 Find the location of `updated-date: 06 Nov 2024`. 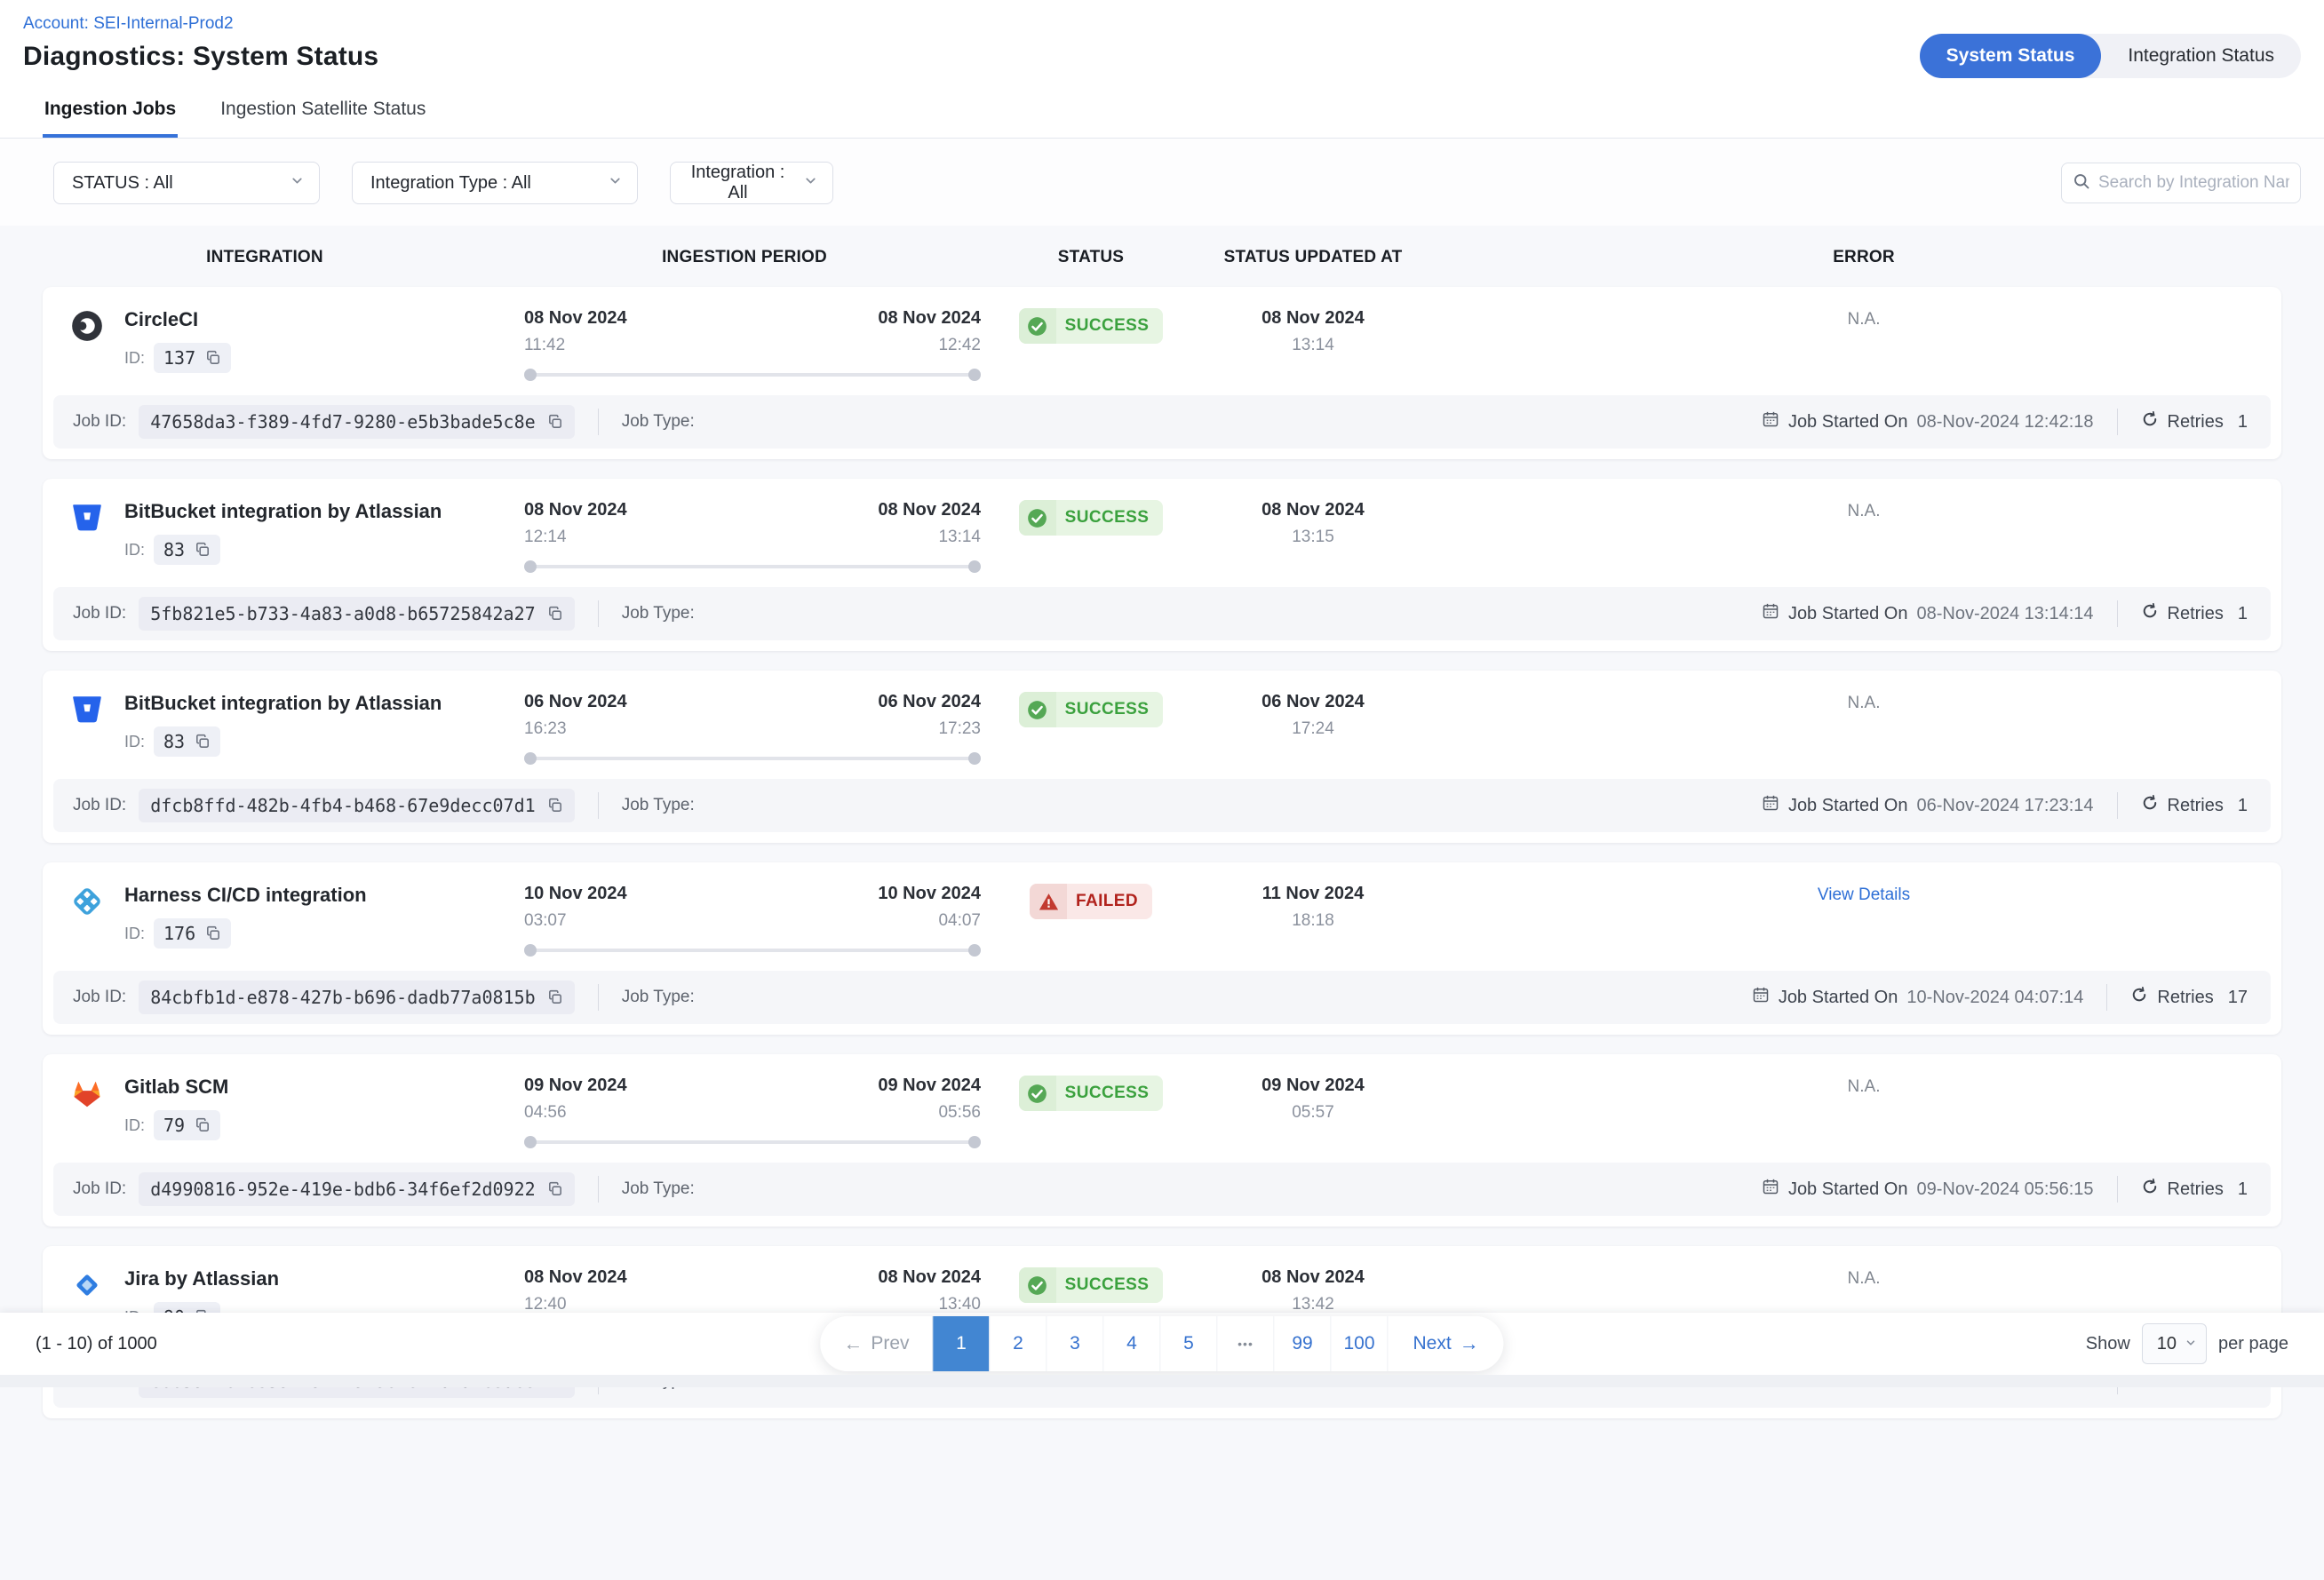

updated-date: 06 Nov 2024 is located at coordinates (1313, 701).